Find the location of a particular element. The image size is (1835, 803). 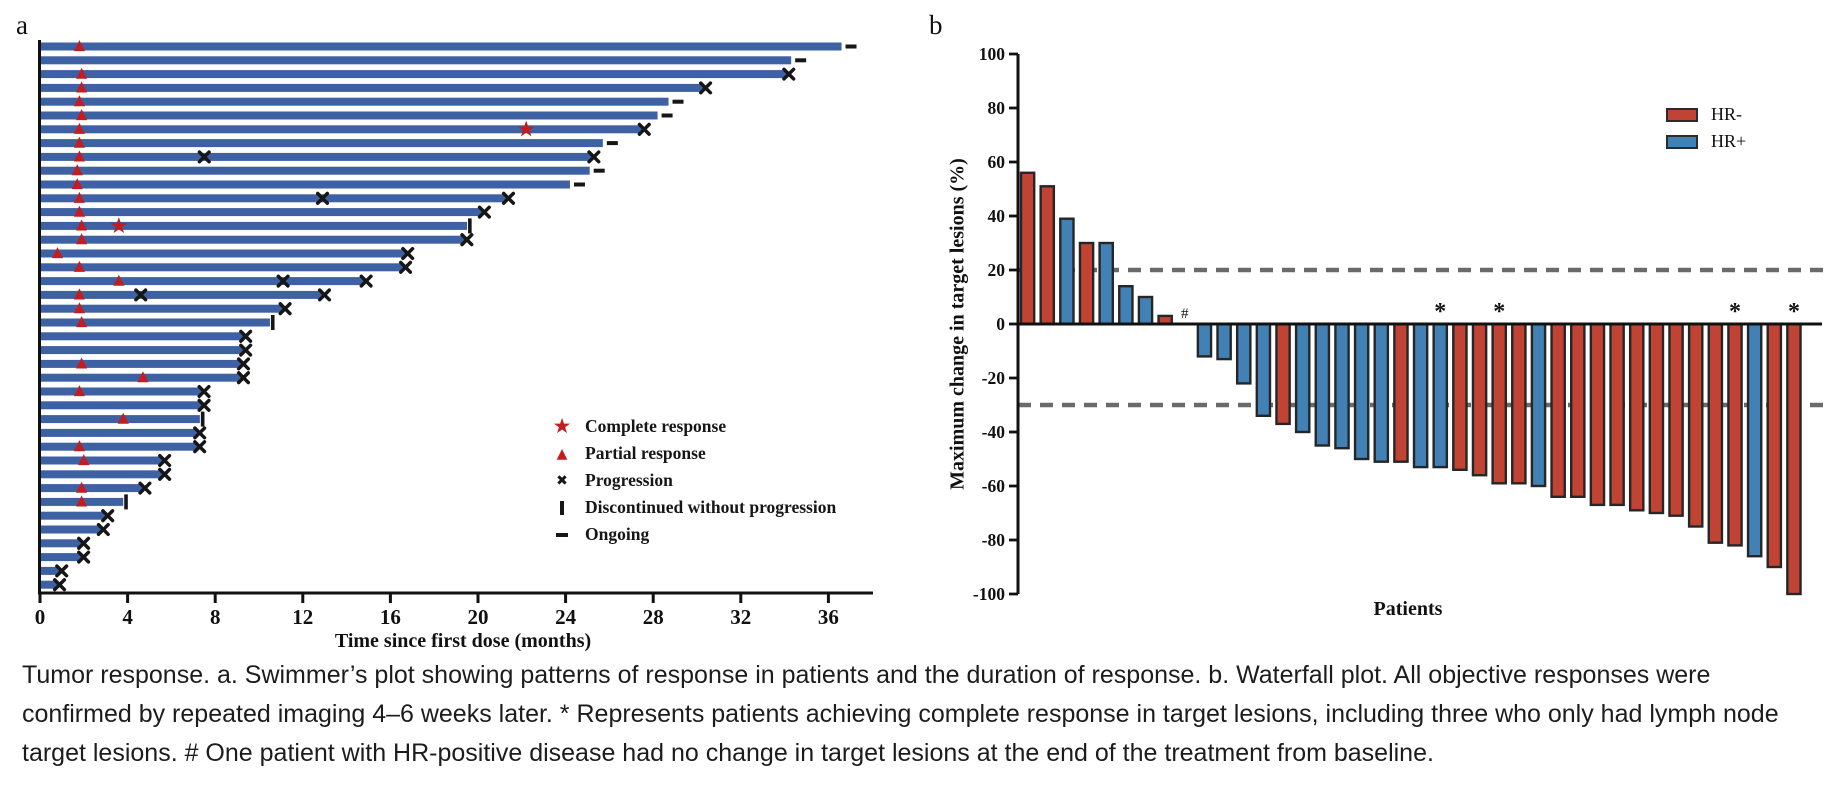

legend-label: Progression is located at coordinates (629, 480).